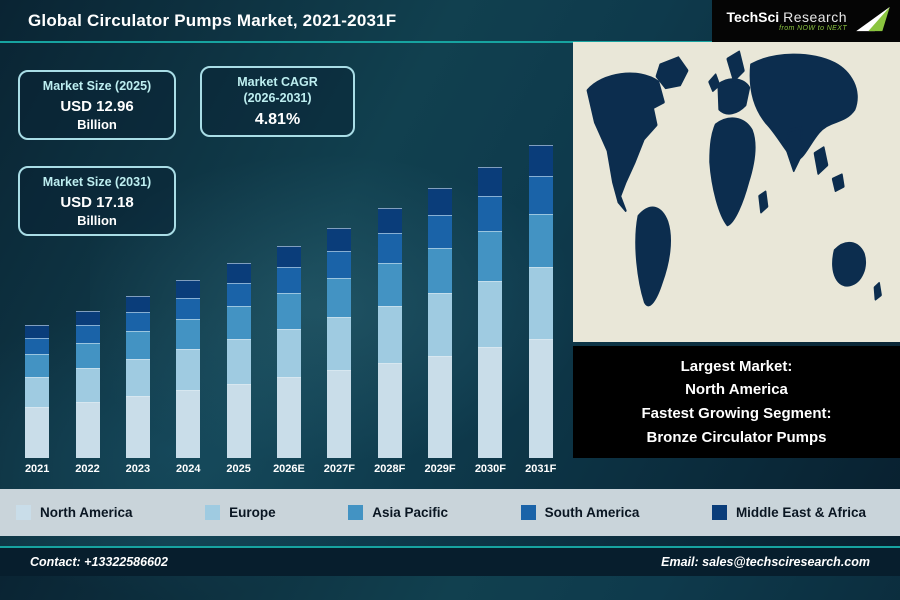 The image size is (900, 600). I want to click on x-axis-label: 2024, so click(188, 469).